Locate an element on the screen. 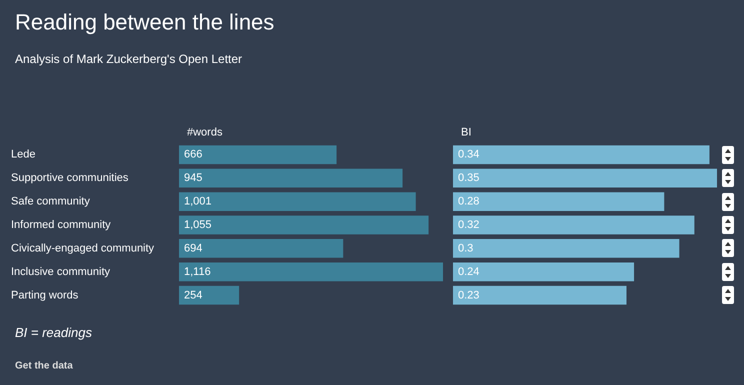 The height and width of the screenshot is (385, 744). y-tick-label: Inclusive community is located at coordinates (61, 272).